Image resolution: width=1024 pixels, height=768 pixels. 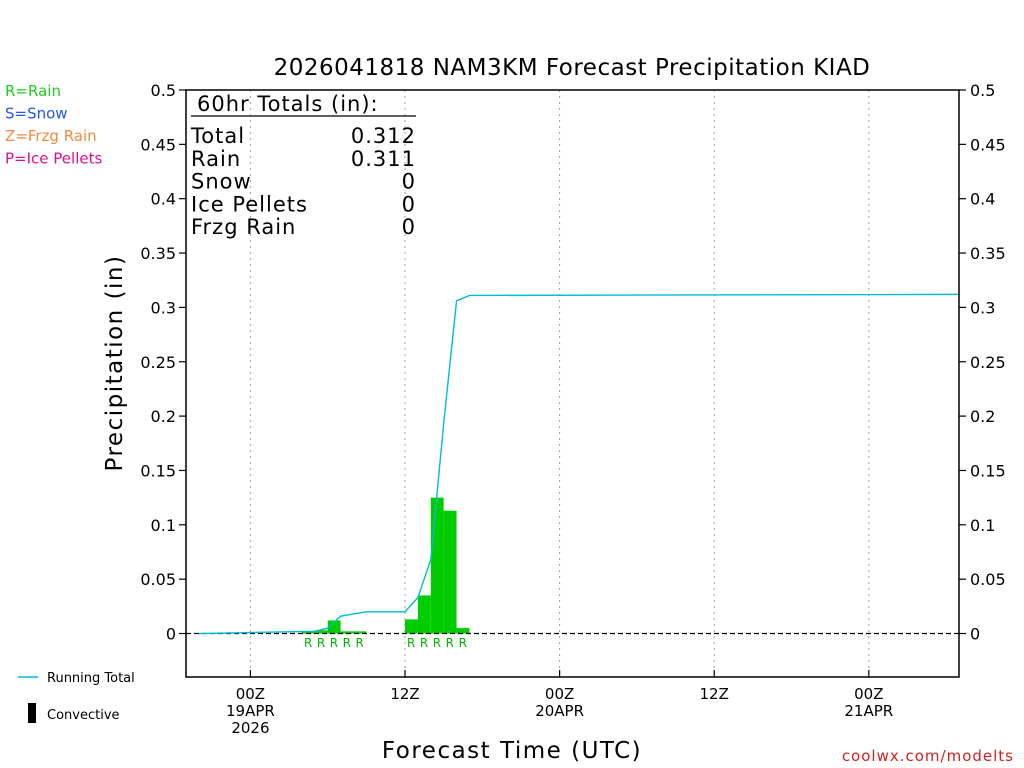 I want to click on totals-row-value: 0.311, so click(x=383, y=159).